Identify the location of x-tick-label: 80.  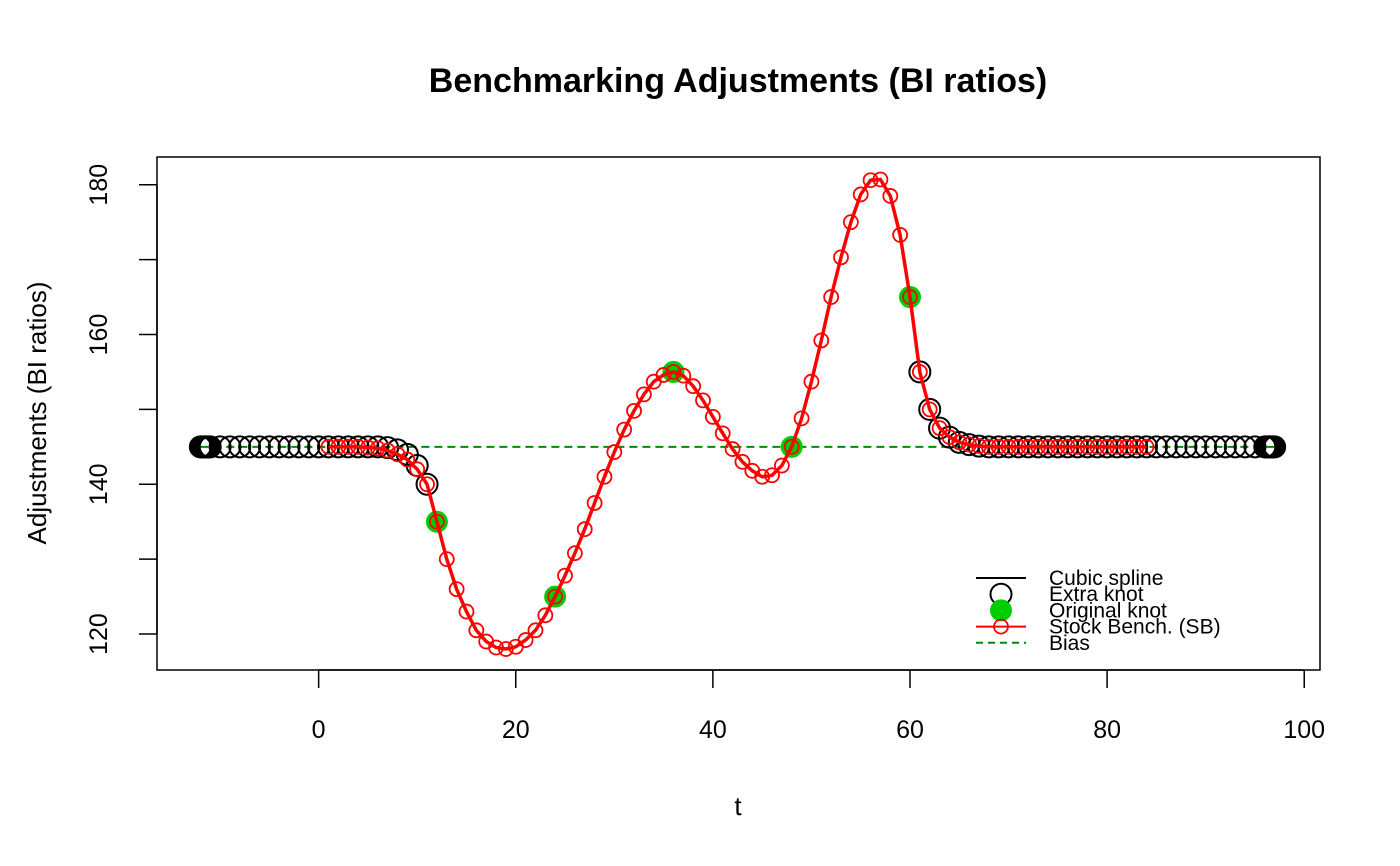
(1107, 730).